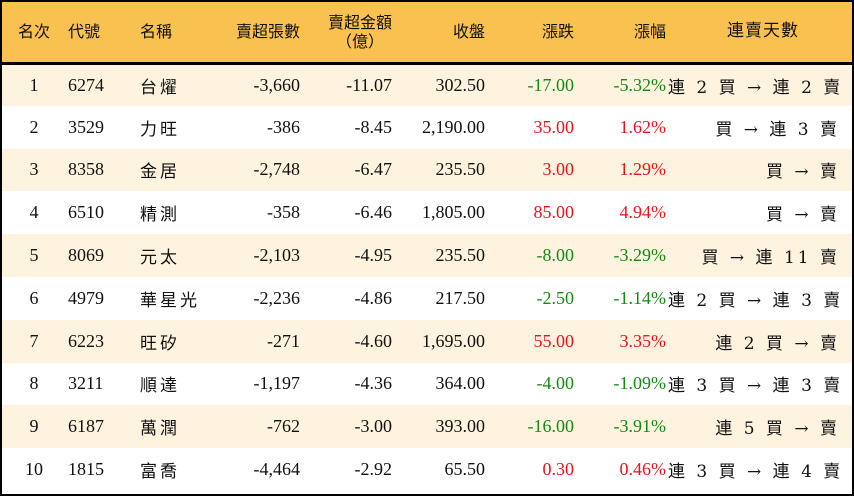  What do you see at coordinates (34, 212) in the screenshot?
I see `rank-cell: 4` at bounding box center [34, 212].